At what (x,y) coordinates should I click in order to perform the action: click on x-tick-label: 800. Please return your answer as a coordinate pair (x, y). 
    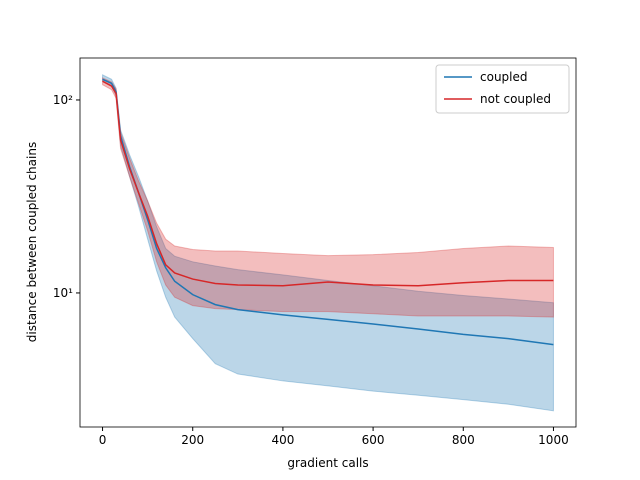
    Looking at the image, I should click on (463, 440).